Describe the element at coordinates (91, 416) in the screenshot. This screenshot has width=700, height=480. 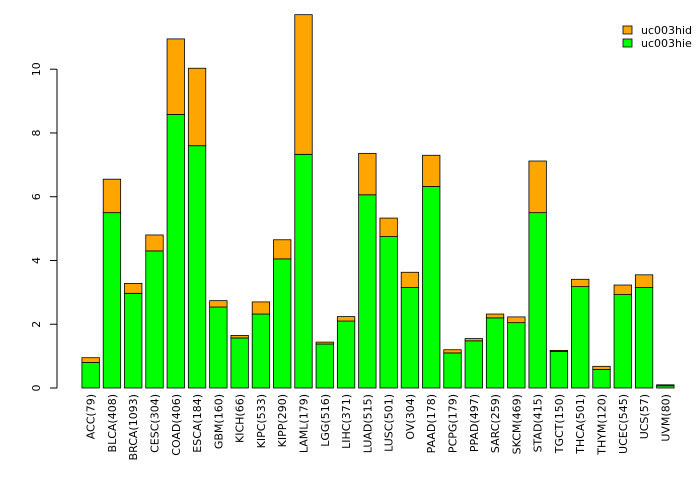
I see `x-tick-label-acc-79-: ACC(79)` at that location.